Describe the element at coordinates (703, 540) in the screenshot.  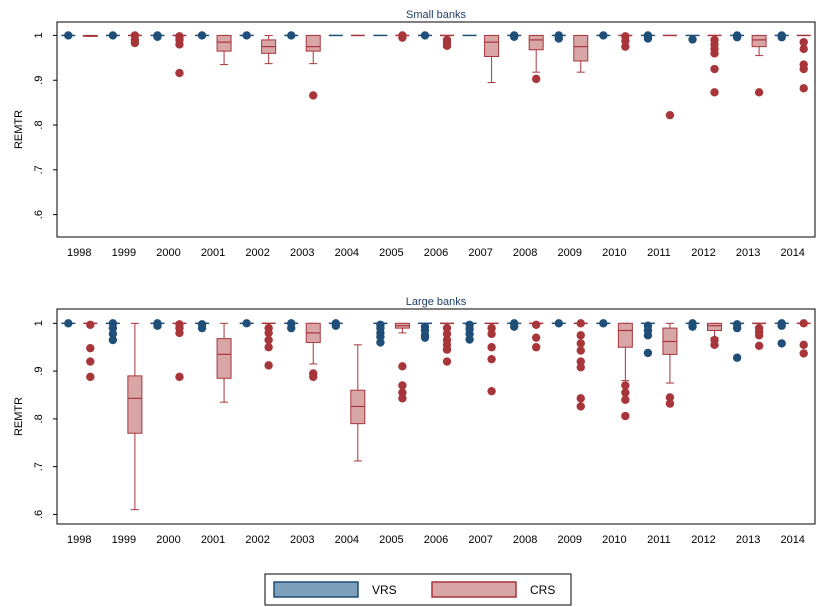
I see `x-tick-label: 2012` at that location.